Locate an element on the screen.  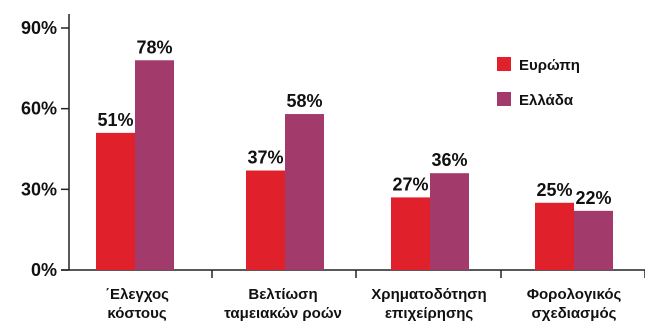
y-tick-label: 30% is located at coordinates (39, 189).